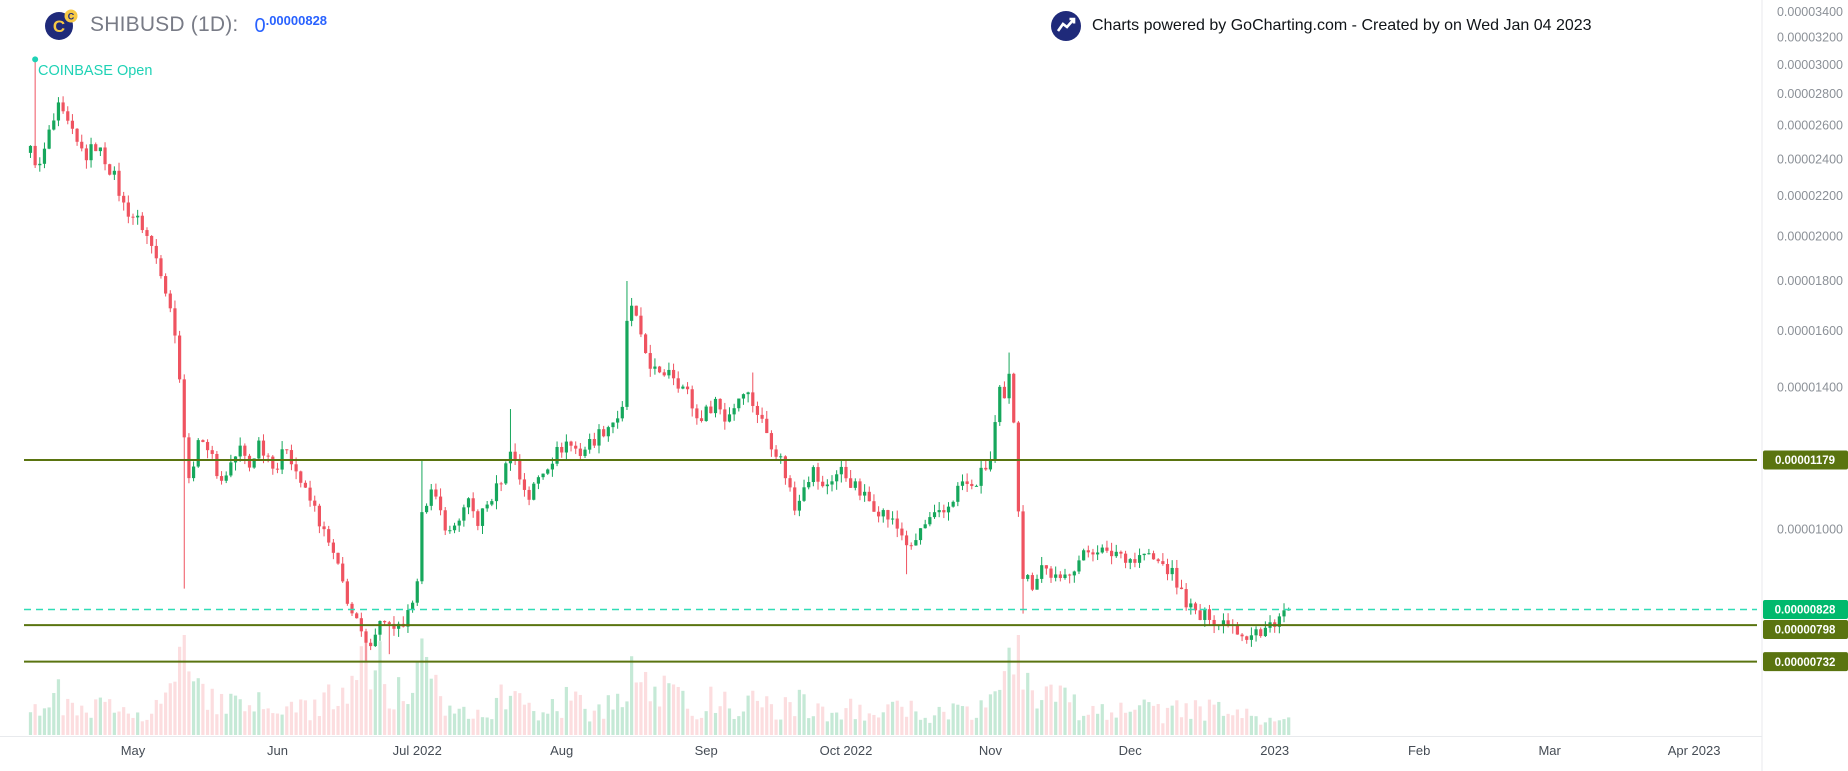 The image size is (1848, 771). I want to click on y-axis-label: 0.00001000, so click(1810, 530).